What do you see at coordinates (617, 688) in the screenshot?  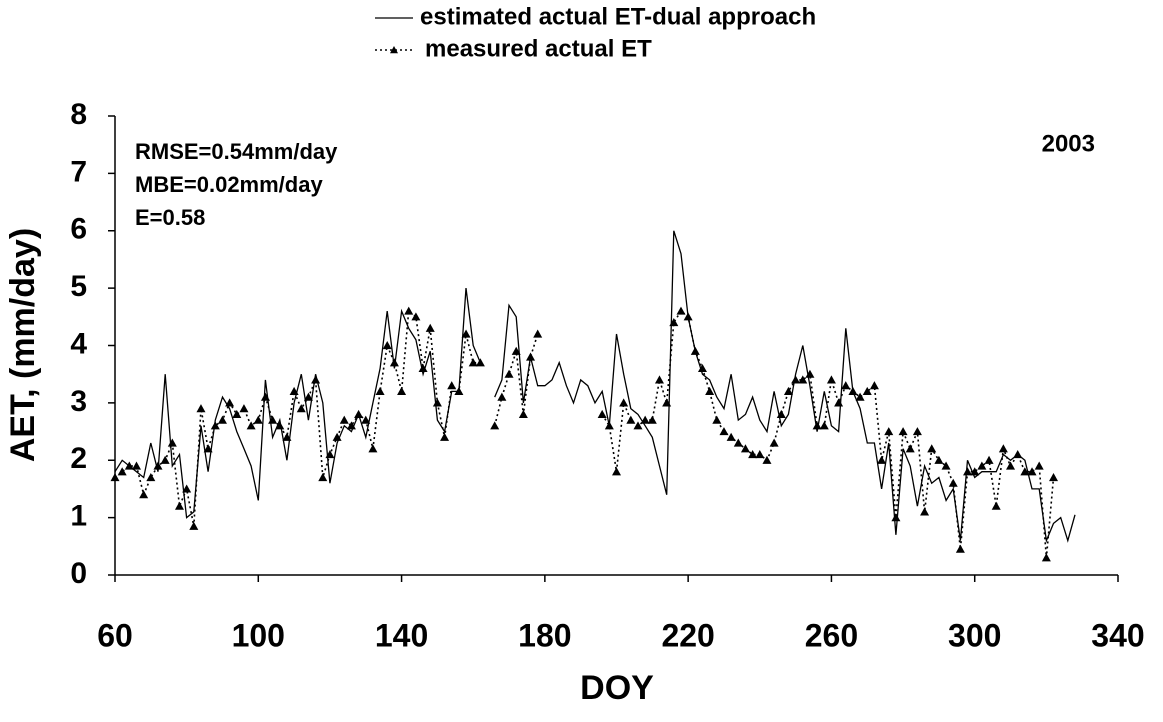 I see `x-axis-label: DOY` at bounding box center [617, 688].